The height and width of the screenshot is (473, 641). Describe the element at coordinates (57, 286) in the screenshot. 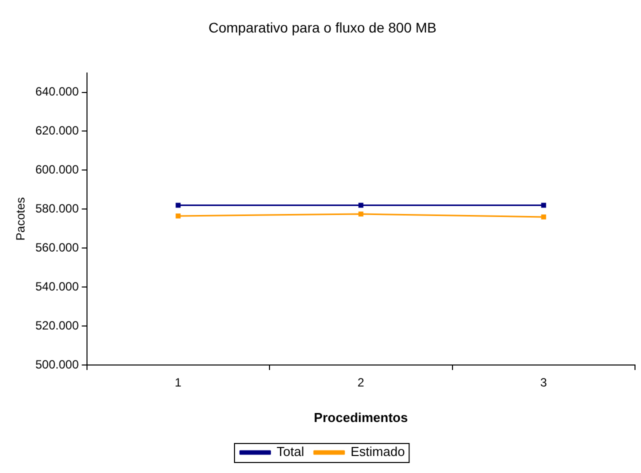

I see `y-tick-label: 540.000` at that location.